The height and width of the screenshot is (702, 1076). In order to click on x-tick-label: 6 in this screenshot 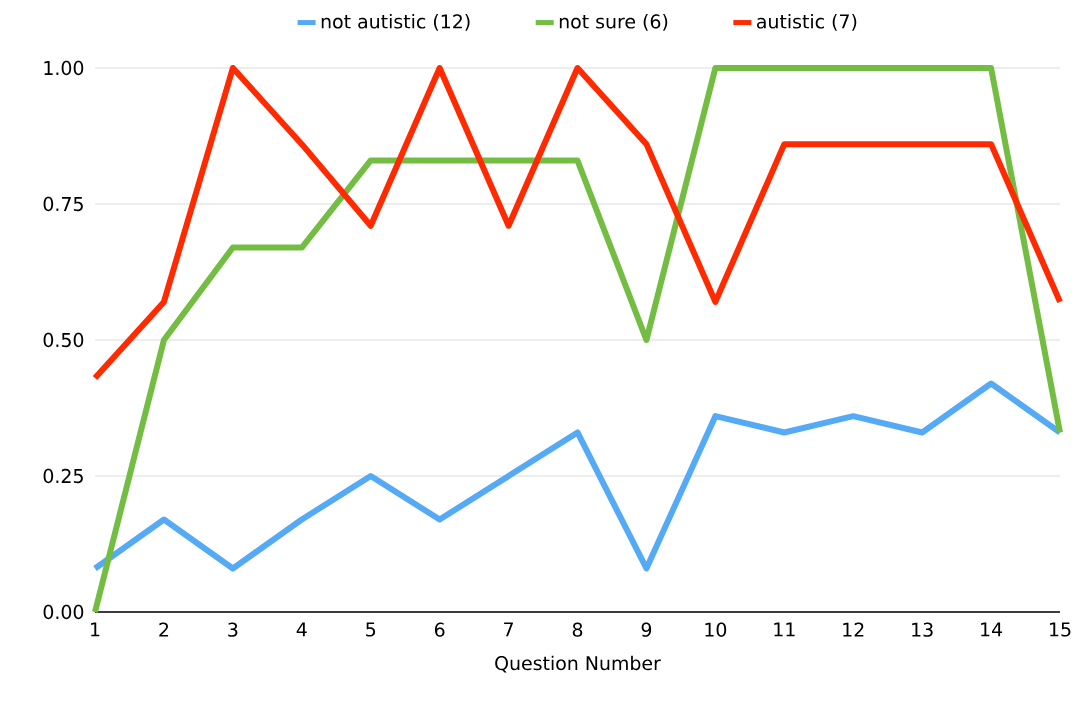, I will do `click(439, 629)`.